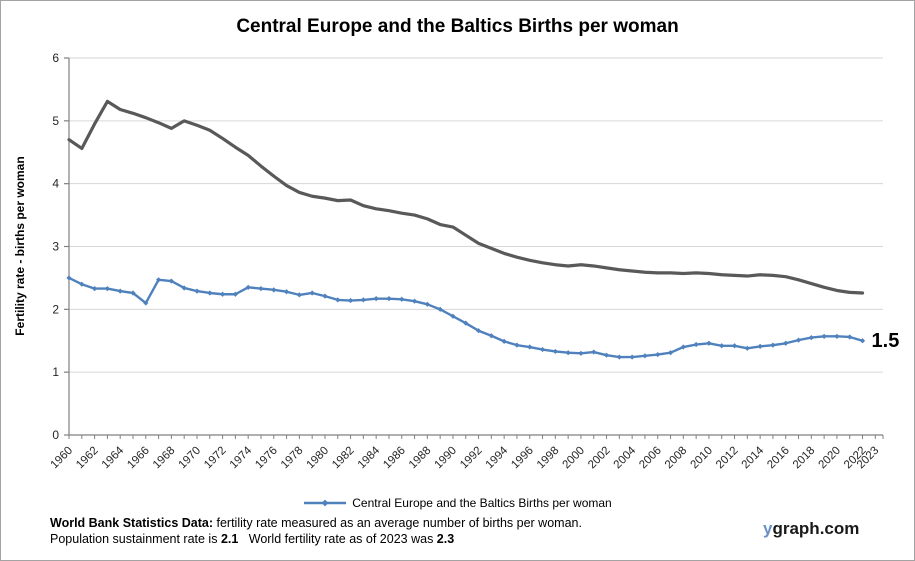 This screenshot has height=561, width=915. I want to click on x-tick-label: 1974, so click(241, 457).